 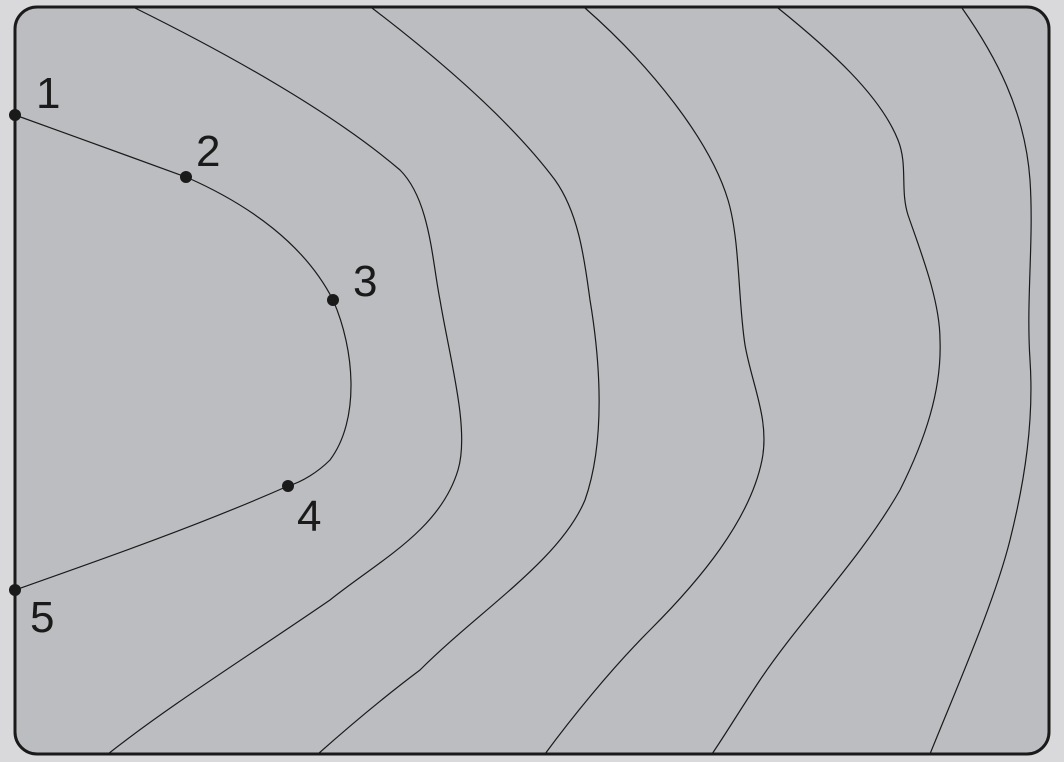 What do you see at coordinates (48, 93) in the screenshot?
I see `point-1-label: 1` at bounding box center [48, 93].